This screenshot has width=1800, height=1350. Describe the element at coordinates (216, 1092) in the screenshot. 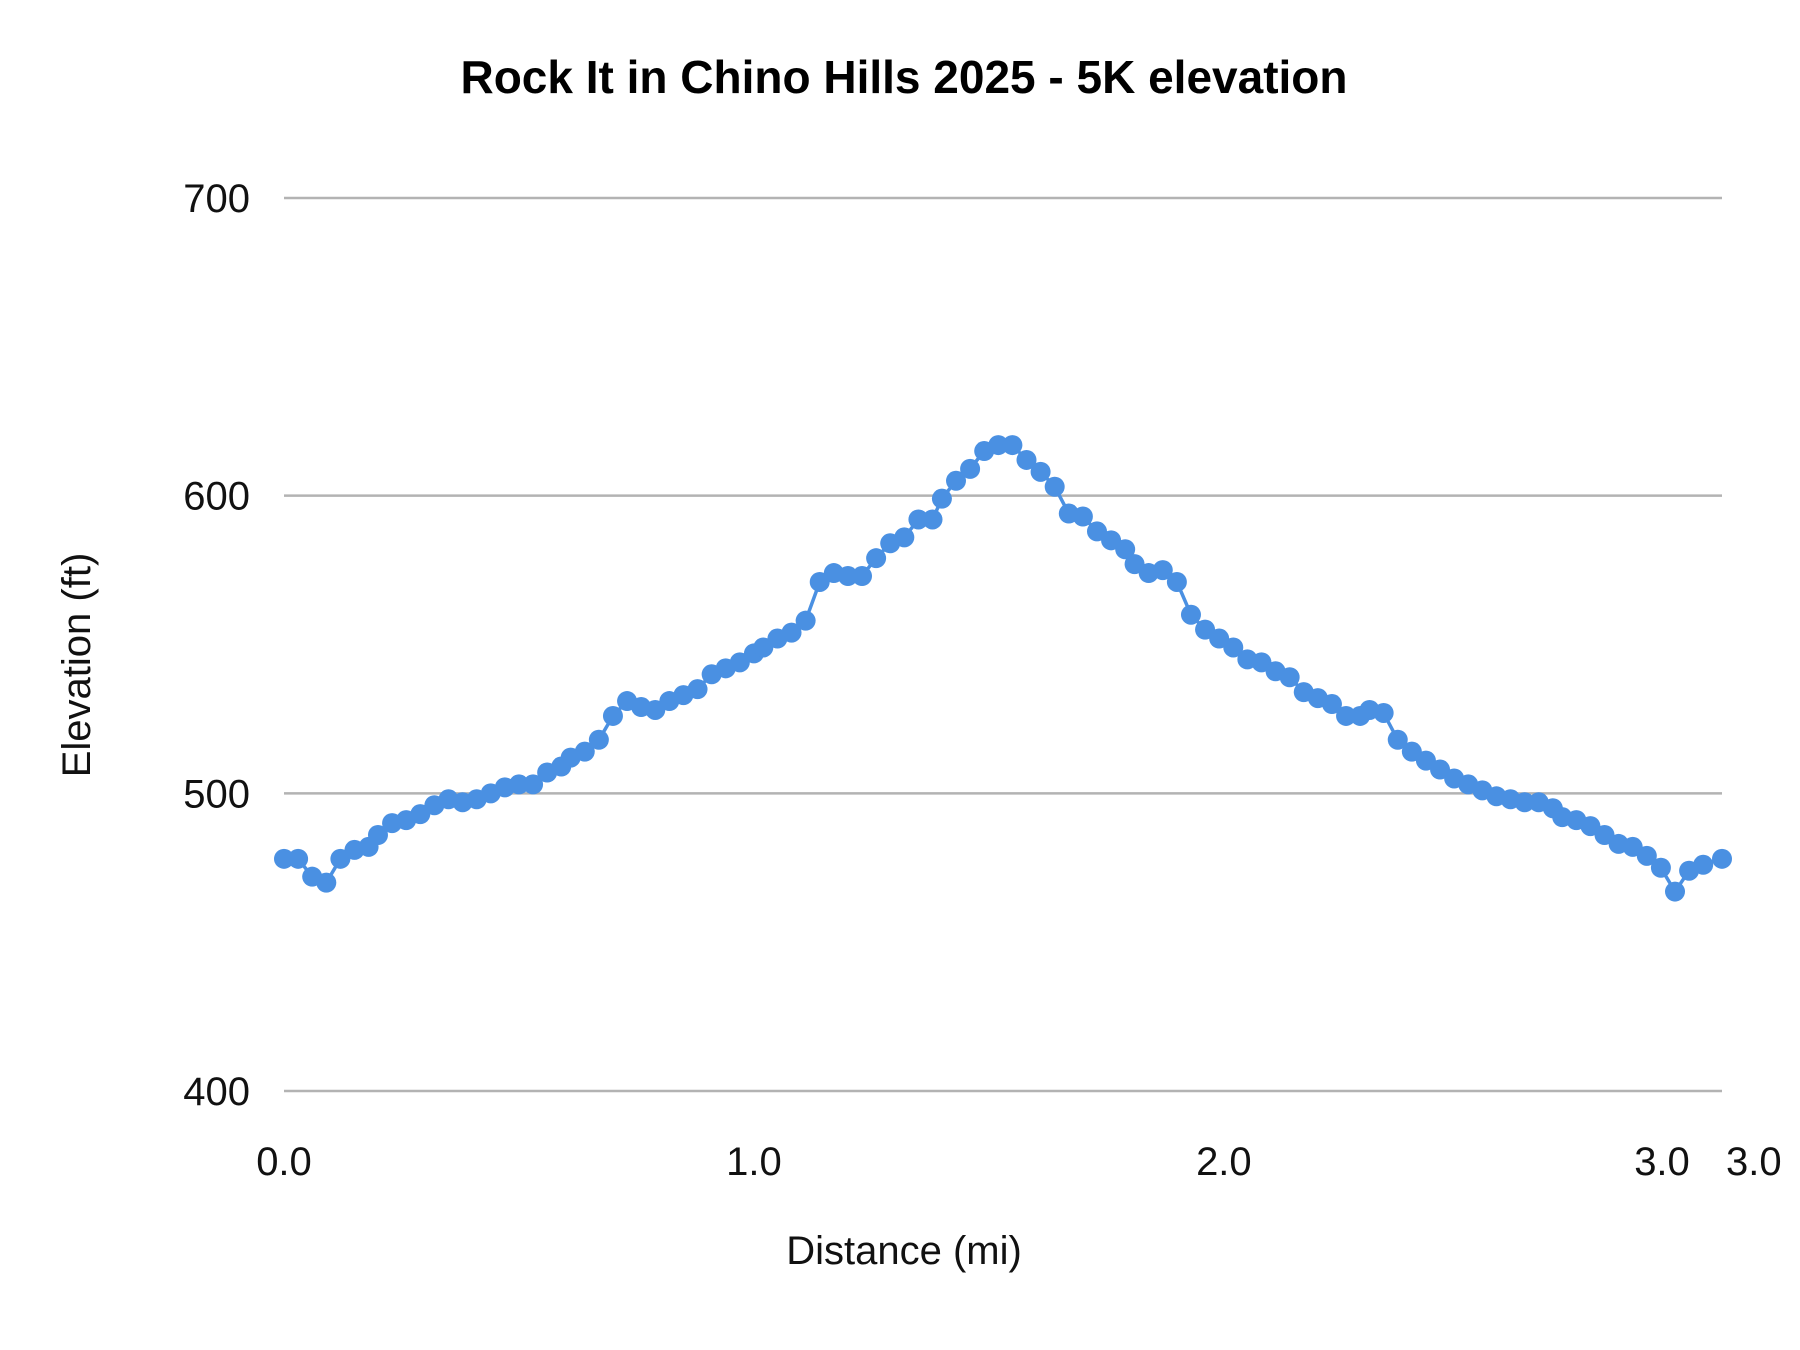

I see `y-tick-label: 400` at that location.